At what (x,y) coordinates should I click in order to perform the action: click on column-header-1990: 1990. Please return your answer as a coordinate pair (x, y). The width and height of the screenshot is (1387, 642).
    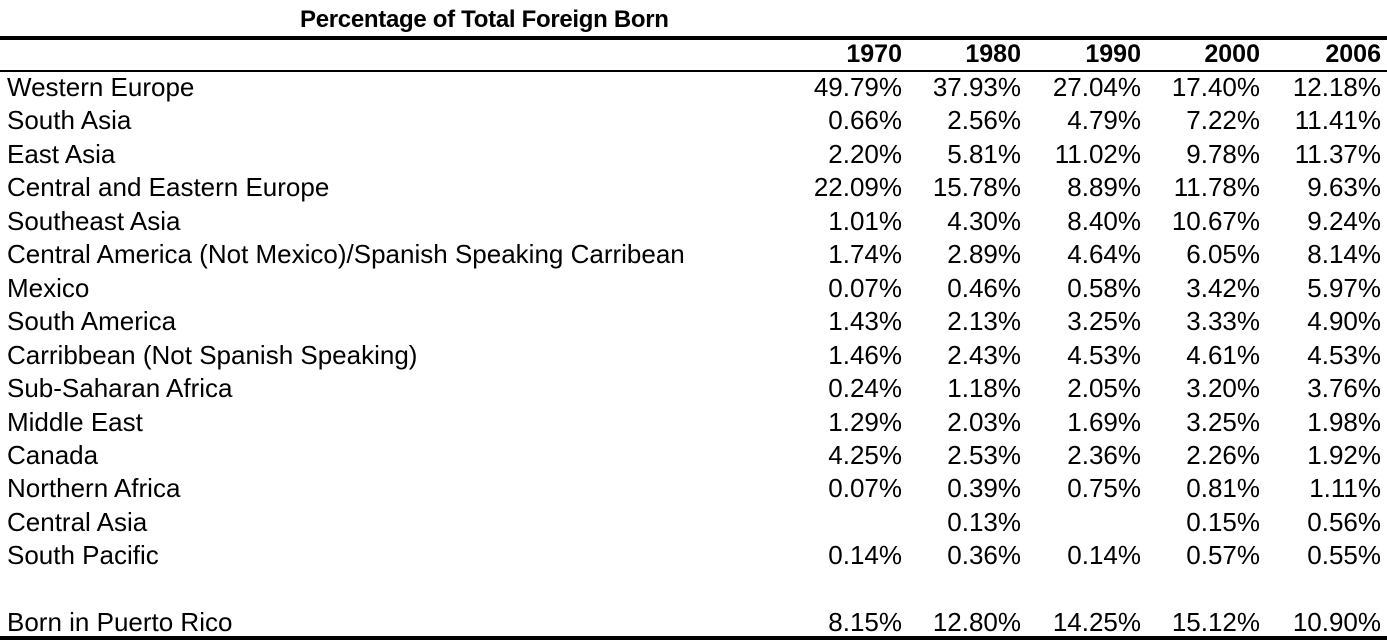
    Looking at the image, I should click on (1113, 54).